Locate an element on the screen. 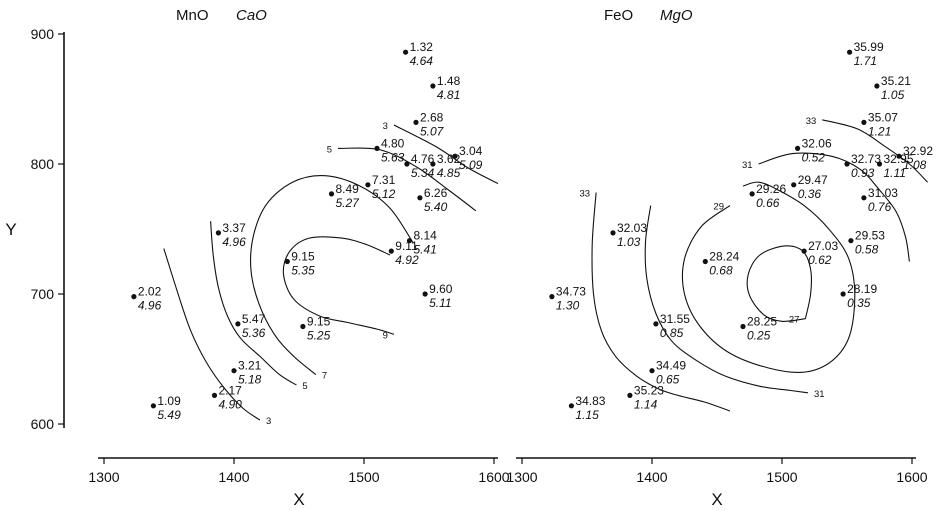 The width and height of the screenshot is (948, 511). x-tick-label: 1400 is located at coordinates (233, 477).